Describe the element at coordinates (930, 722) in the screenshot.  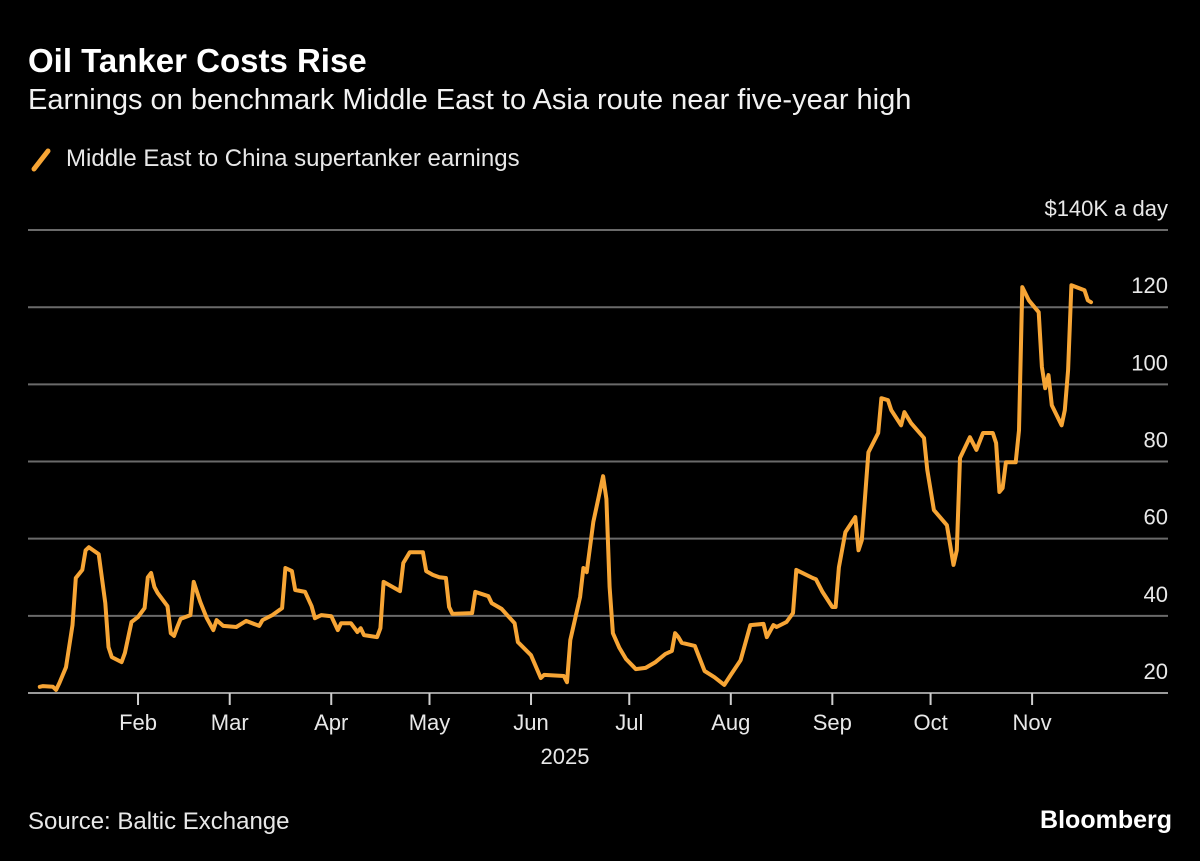
I see `x-tick-label: Oct` at that location.